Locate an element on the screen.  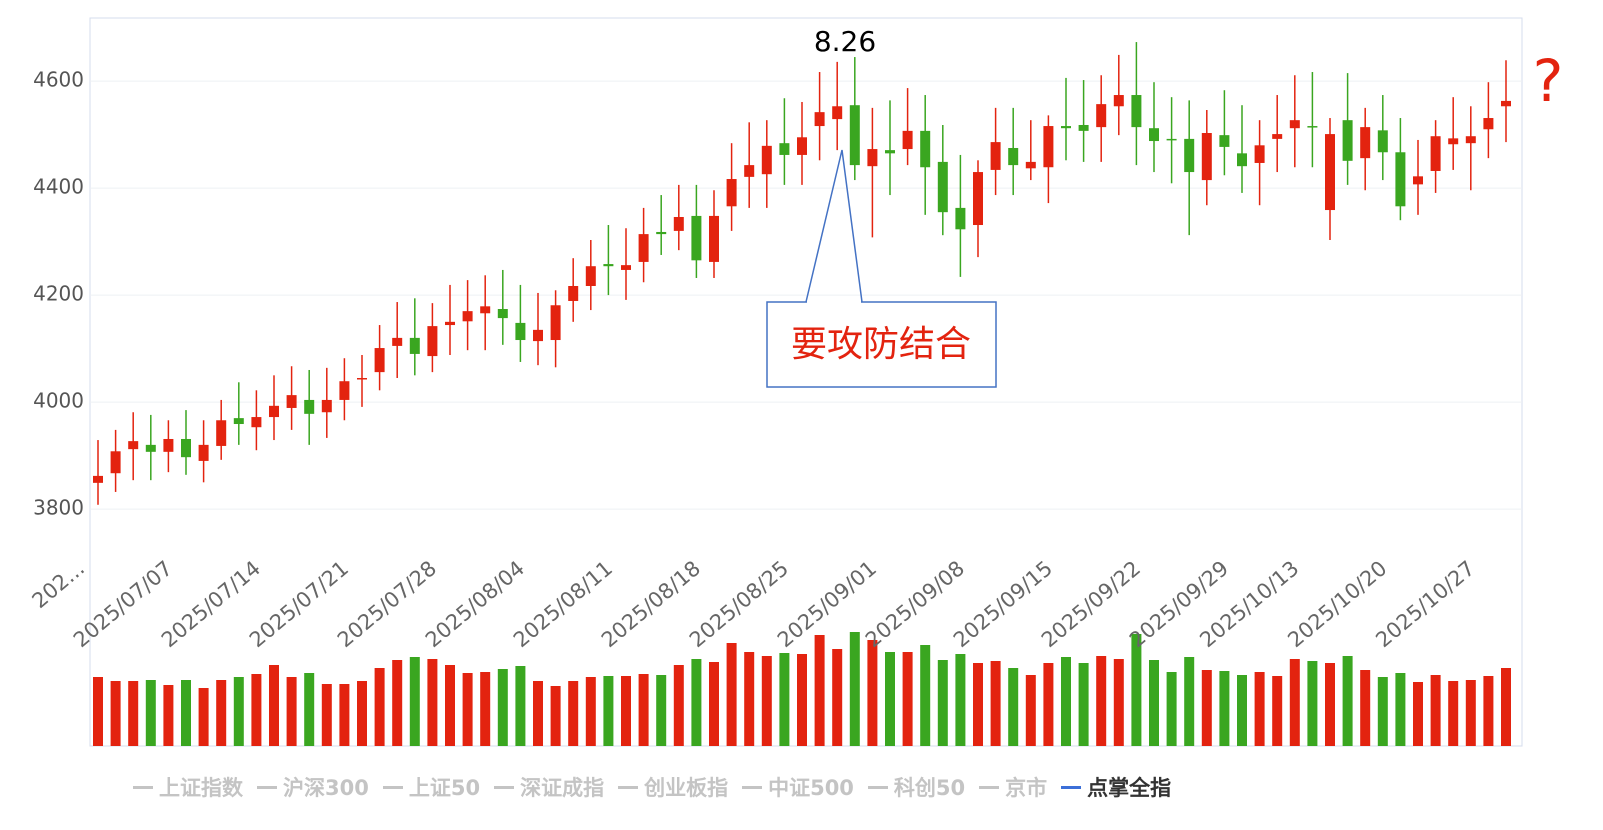
y-tick-label: 3800 is located at coordinates (58, 508).